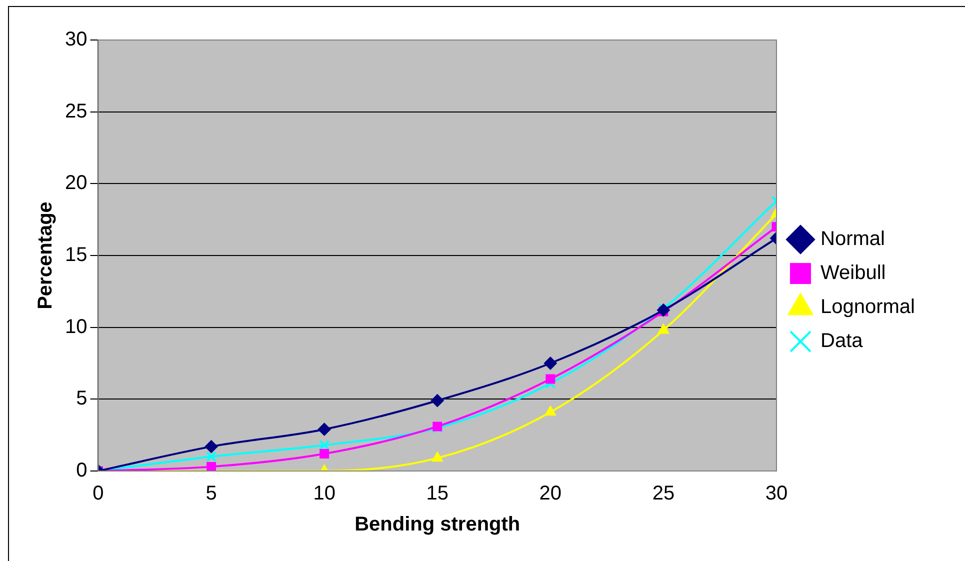  Describe the element at coordinates (98, 493) in the screenshot. I see `x-tick-label: 0` at that location.